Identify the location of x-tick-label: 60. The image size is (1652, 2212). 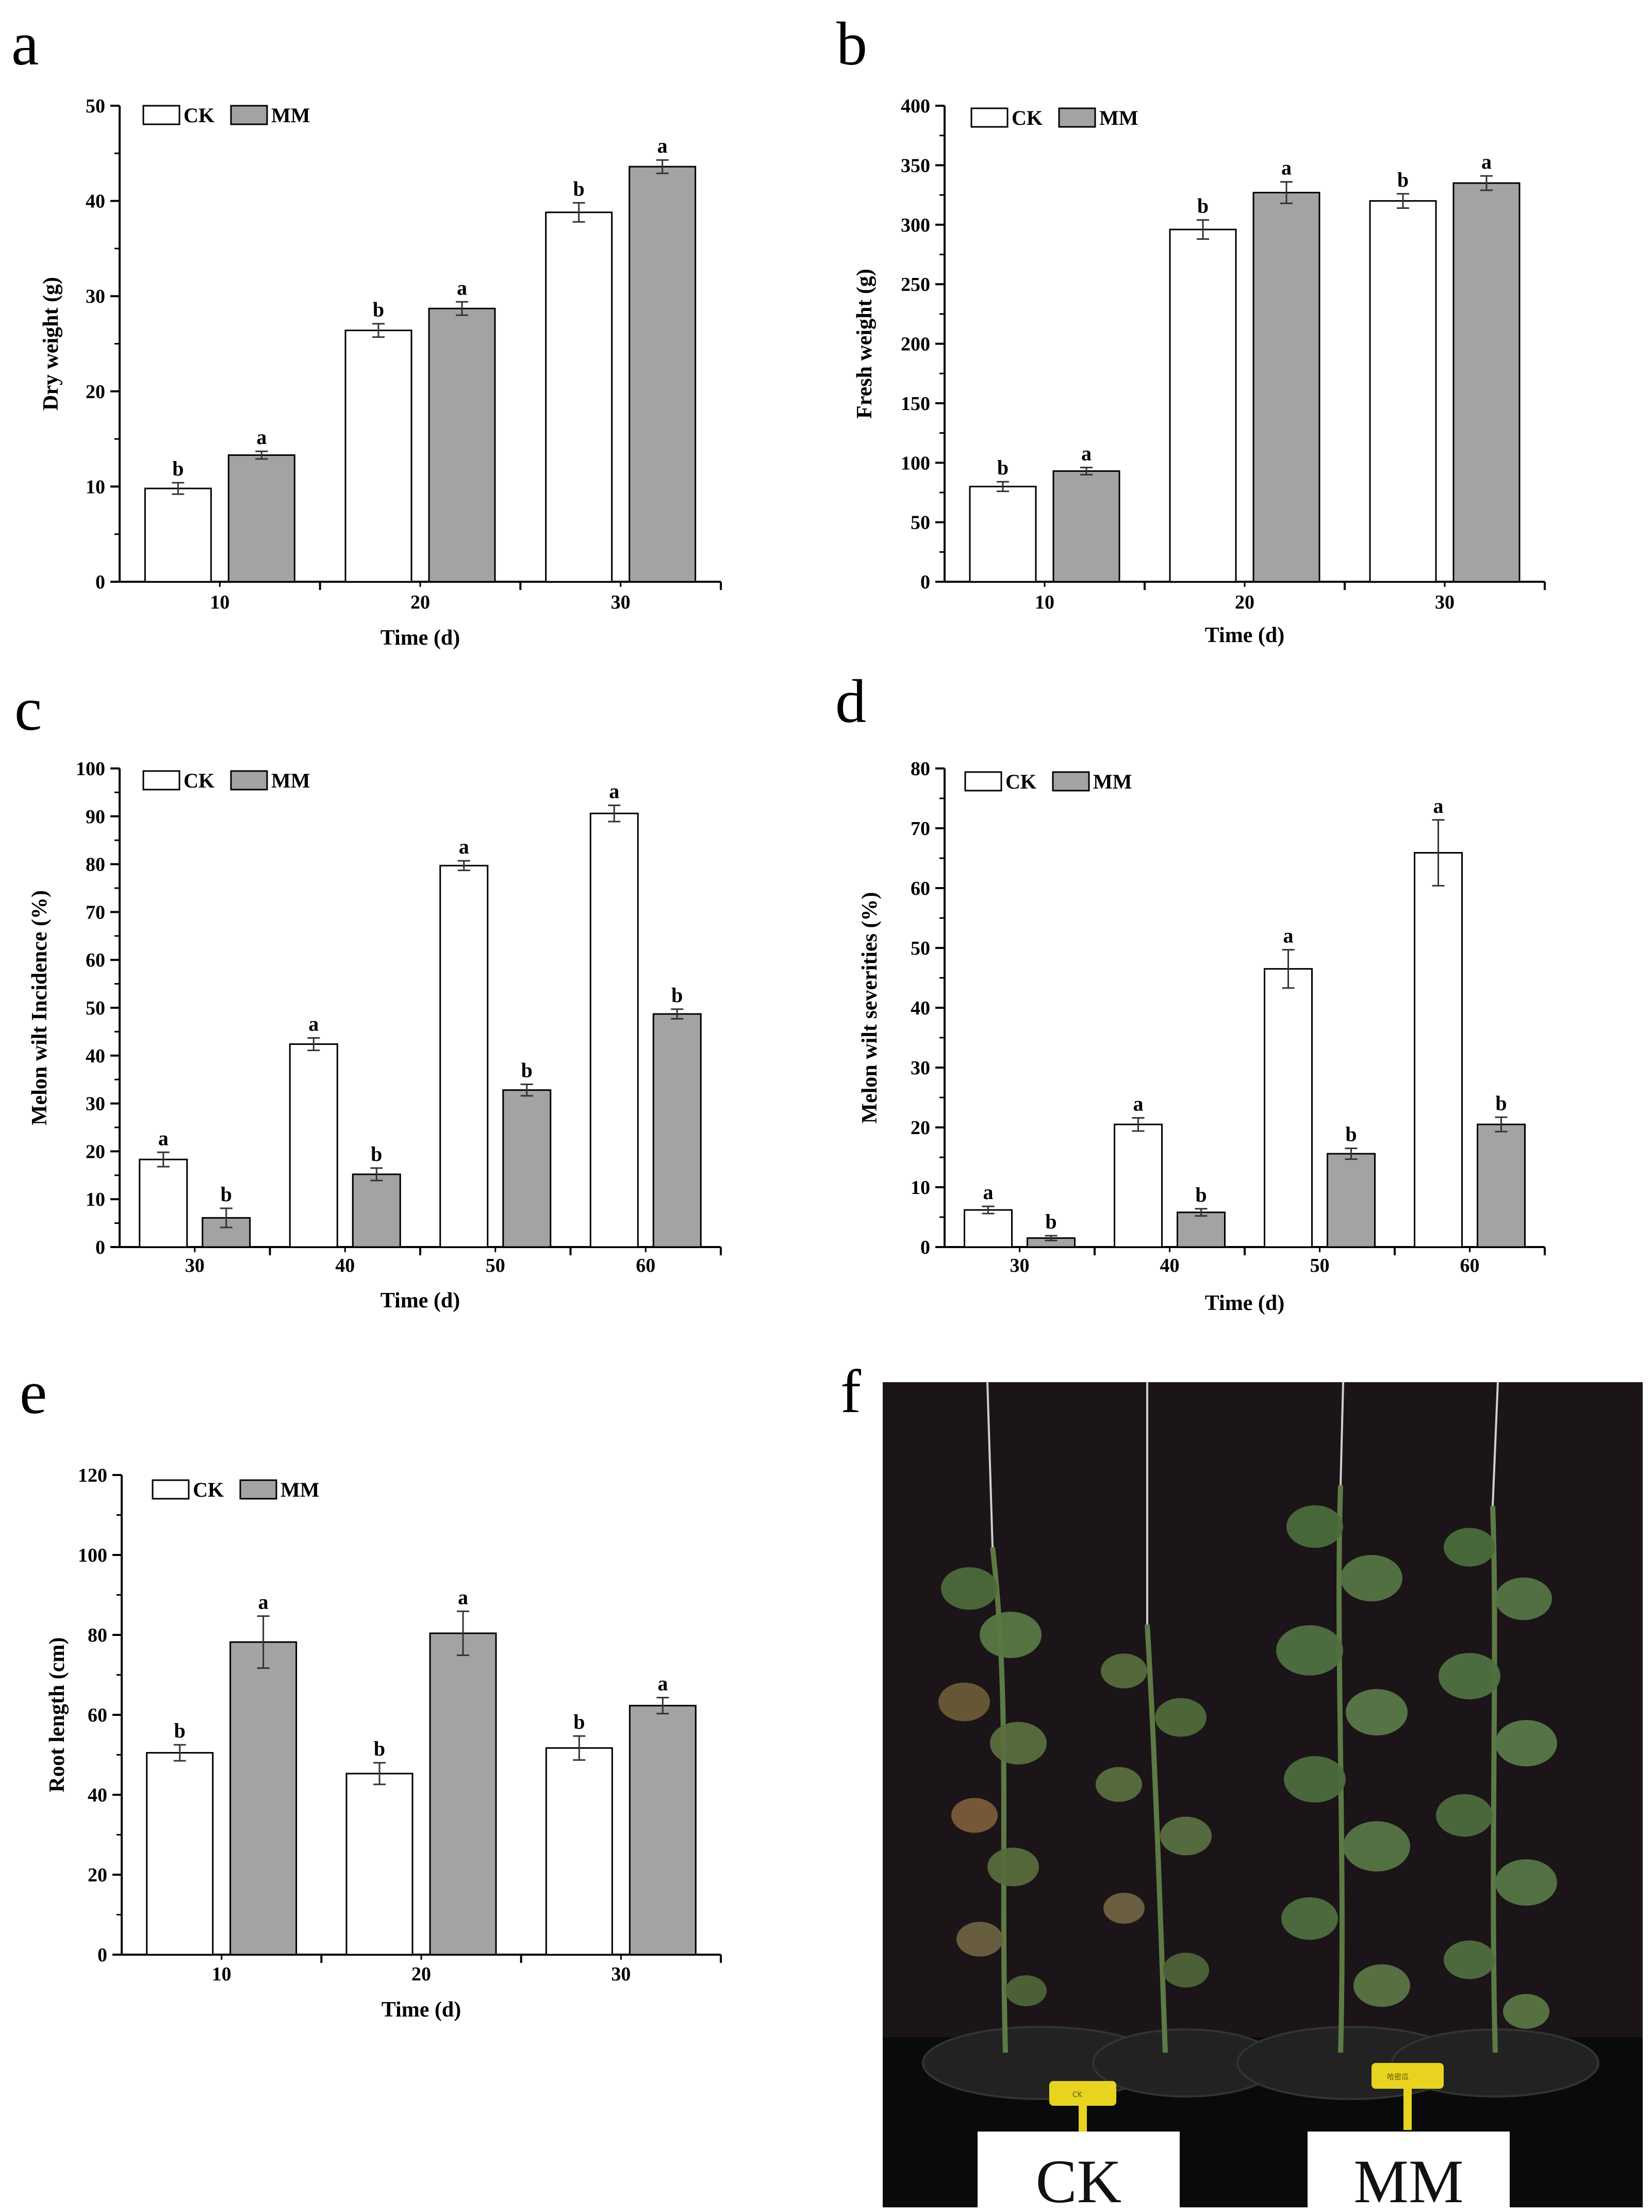
(645, 1266).